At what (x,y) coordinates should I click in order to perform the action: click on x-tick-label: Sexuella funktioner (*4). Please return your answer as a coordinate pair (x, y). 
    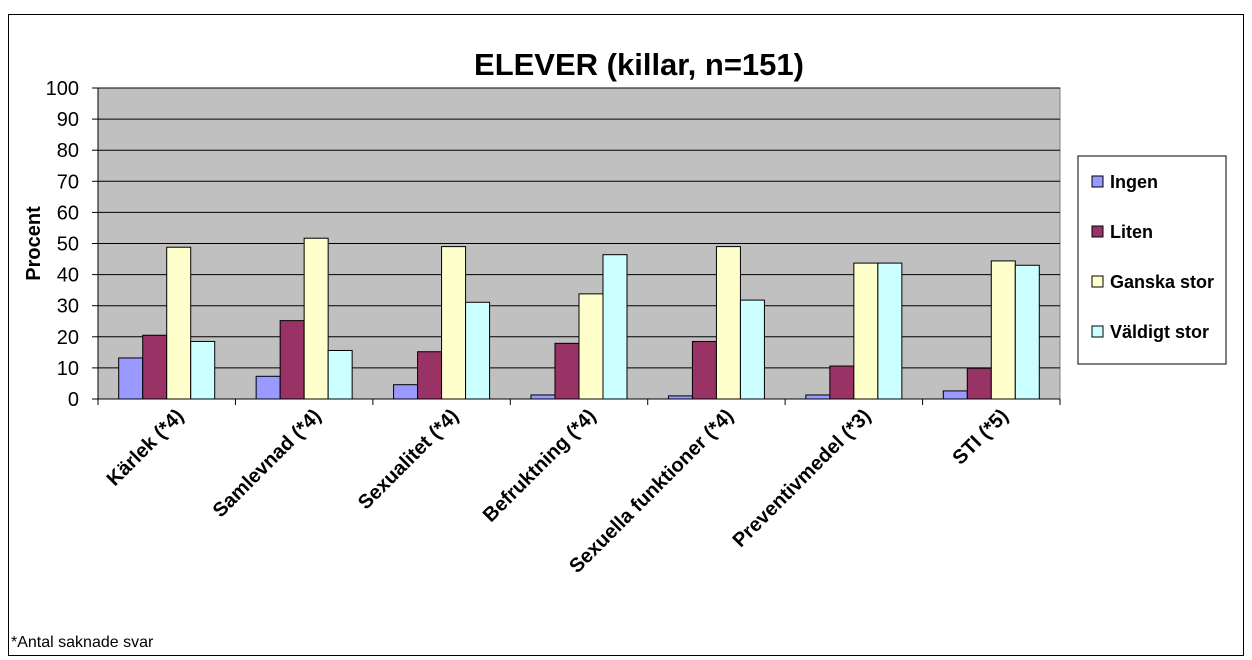
    Looking at the image, I should click on (651, 491).